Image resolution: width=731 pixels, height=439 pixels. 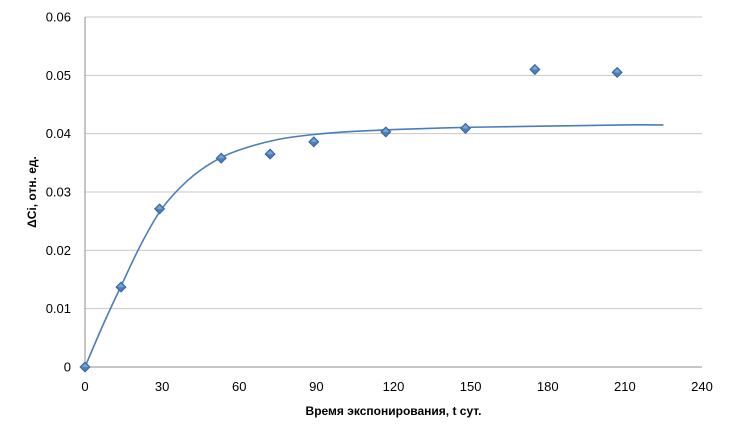 What do you see at coordinates (548, 386) in the screenshot?
I see `x-tick-label: 180` at bounding box center [548, 386].